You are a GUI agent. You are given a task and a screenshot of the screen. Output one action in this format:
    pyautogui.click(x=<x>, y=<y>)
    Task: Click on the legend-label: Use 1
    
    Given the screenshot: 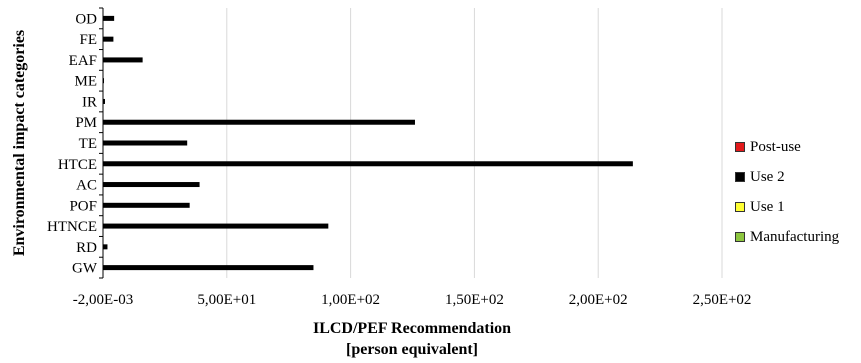 What is the action you would take?
    pyautogui.click(x=767, y=206)
    